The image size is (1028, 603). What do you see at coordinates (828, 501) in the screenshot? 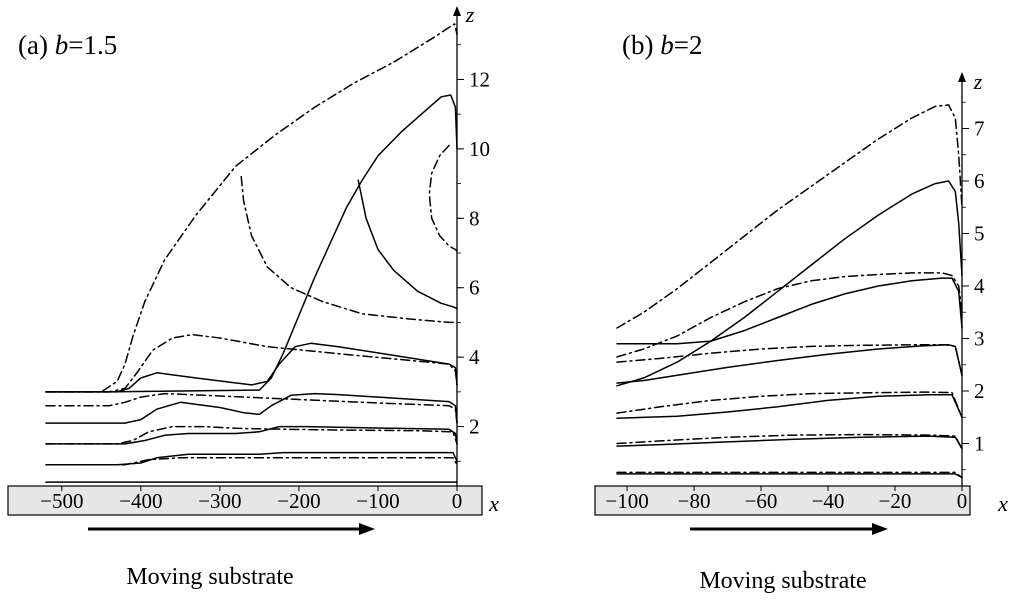
I see `x-tick-label: −40` at bounding box center [828, 501].